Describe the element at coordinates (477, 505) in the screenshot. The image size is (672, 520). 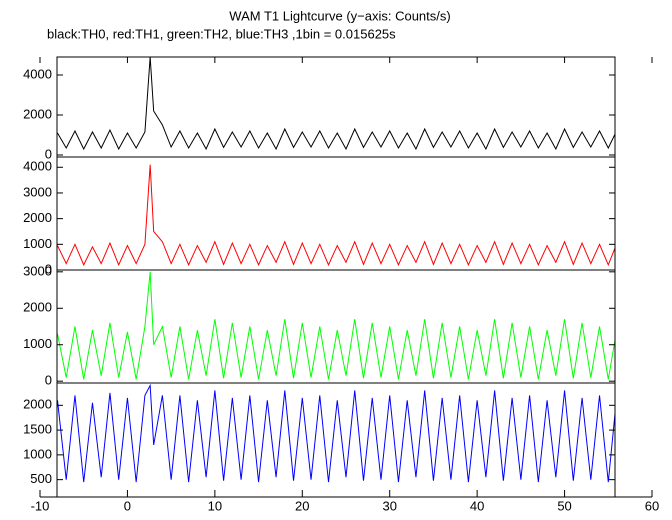
I see `x-tick-label: 40` at that location.